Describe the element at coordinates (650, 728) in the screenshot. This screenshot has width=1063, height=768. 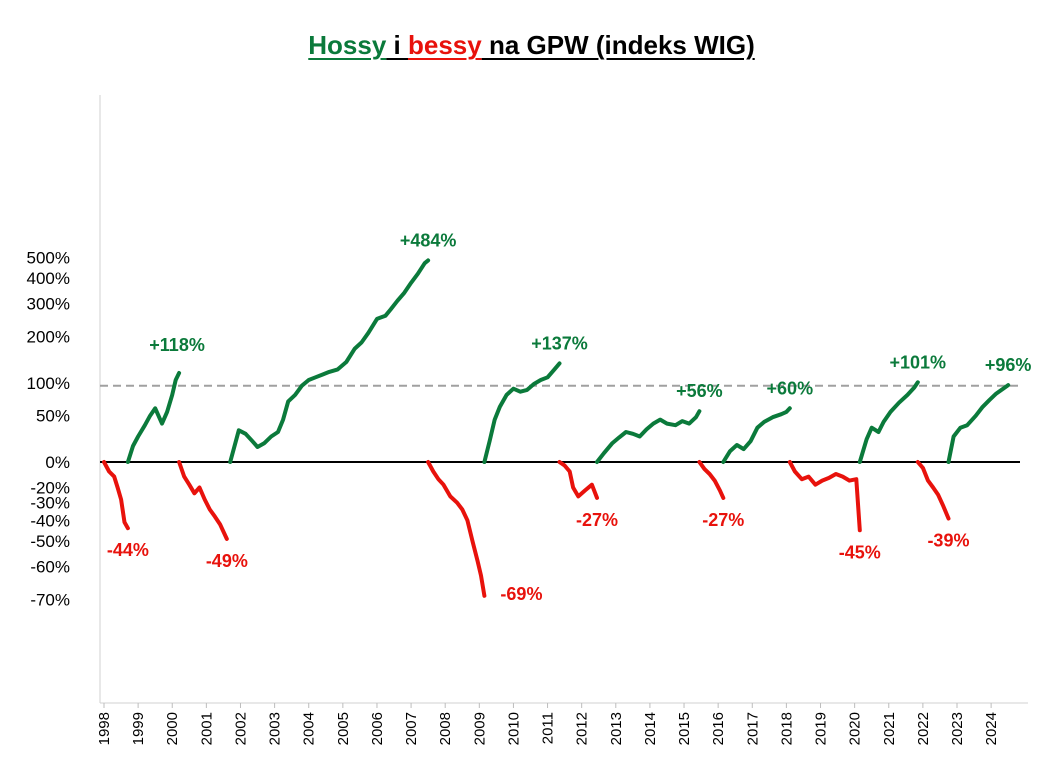
I see `x-tick-label: 2014` at that location.